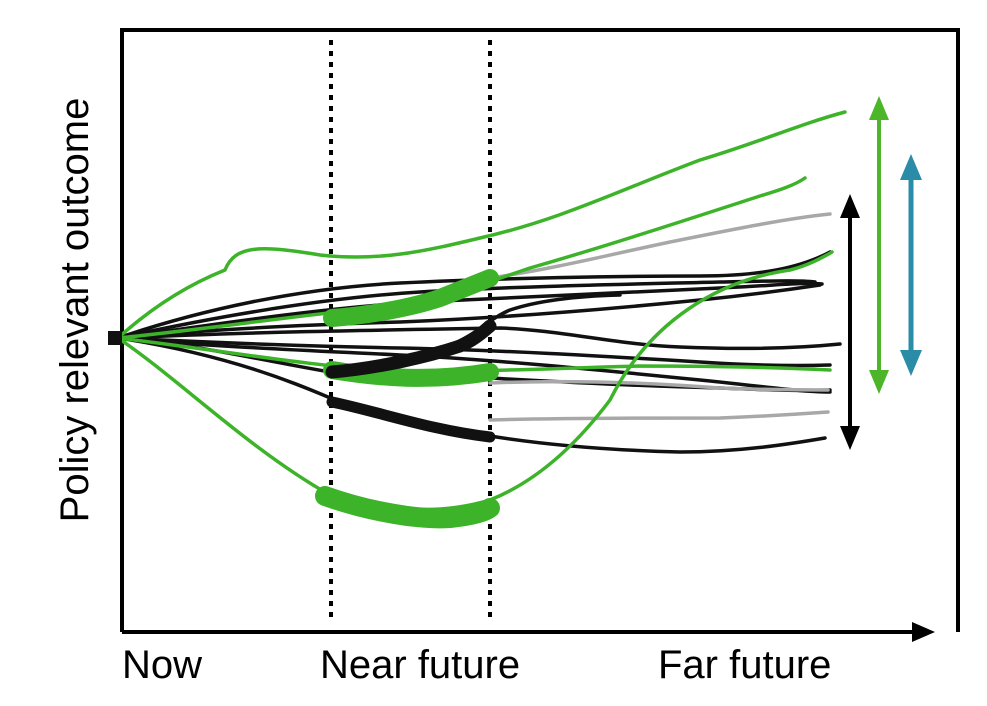  Describe the element at coordinates (115, 338) in the screenshot. I see `start-point-marker` at that location.